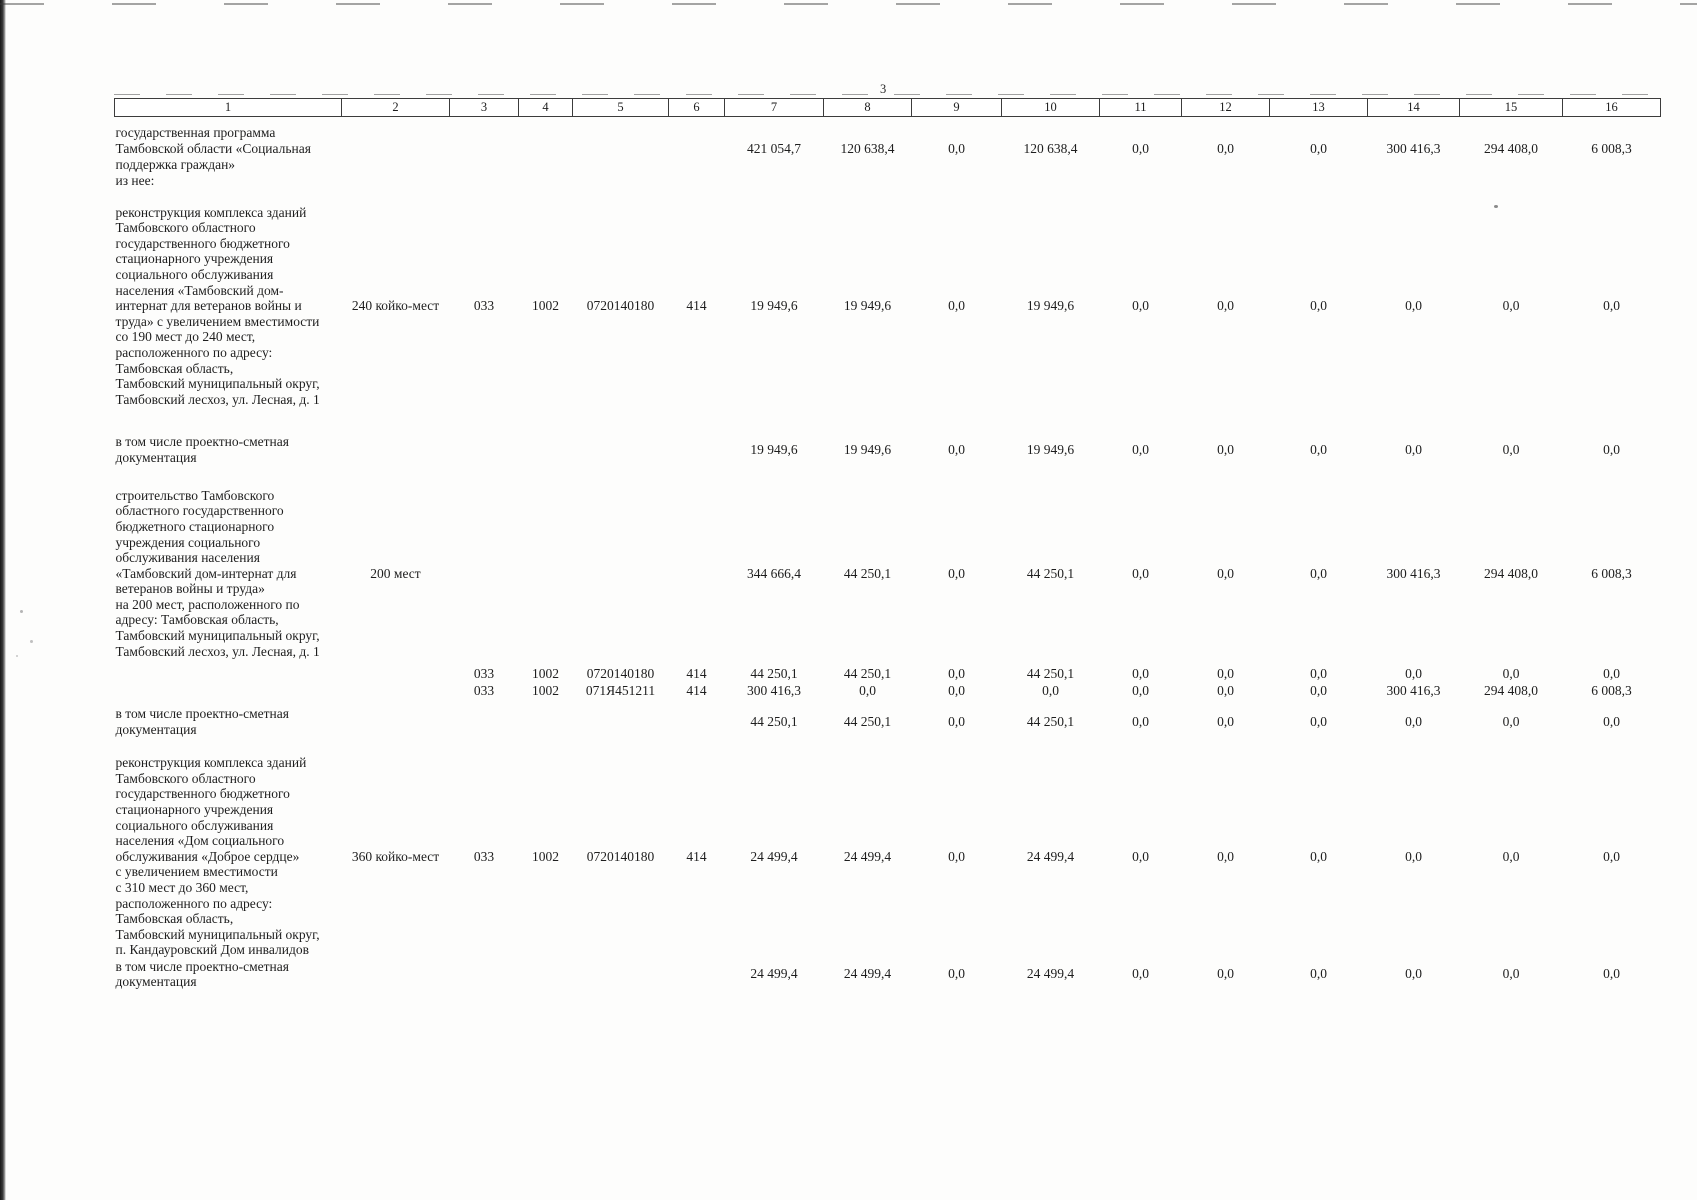 The width and height of the screenshot is (1697, 1200). What do you see at coordinates (1318, 721) in the screenshot?
I see `row-design-docs-2-cell-13: 0,0` at bounding box center [1318, 721].